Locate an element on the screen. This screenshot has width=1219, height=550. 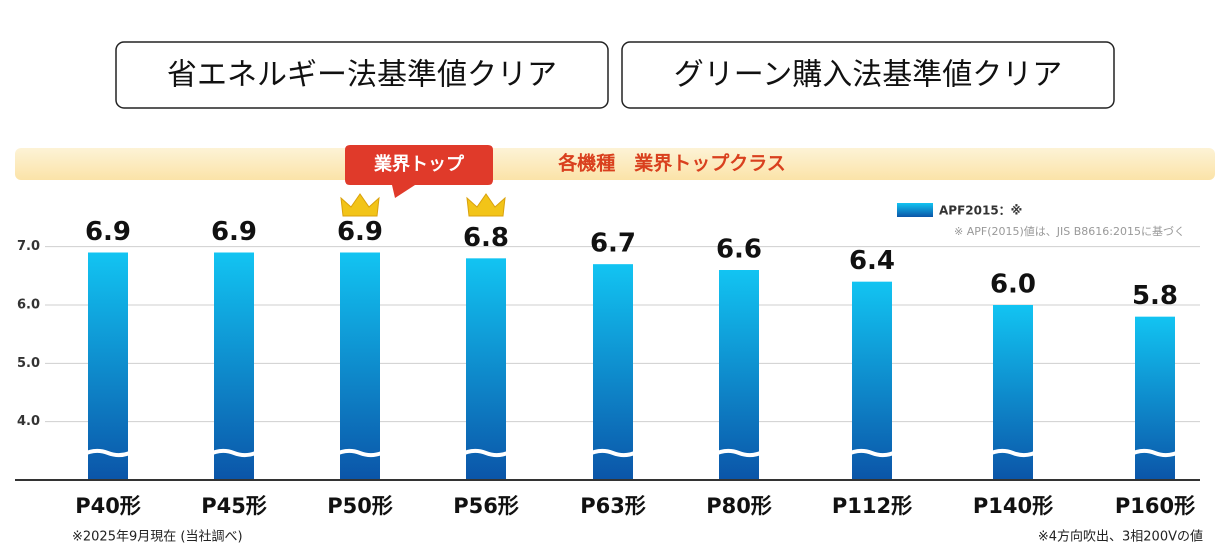
banner is located at coordinates (615, 164).